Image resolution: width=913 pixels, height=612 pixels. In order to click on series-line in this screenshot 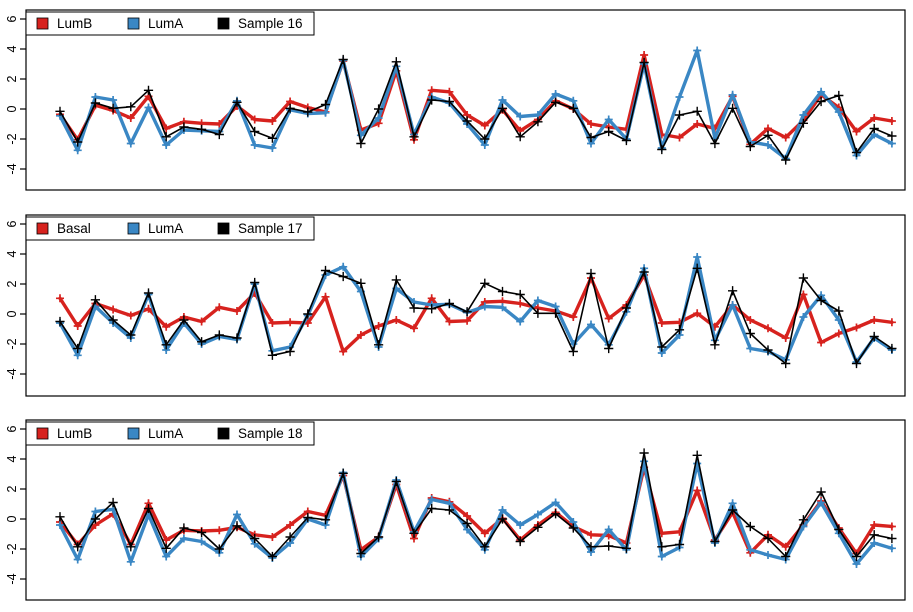, I will do `click(476, 316)`.